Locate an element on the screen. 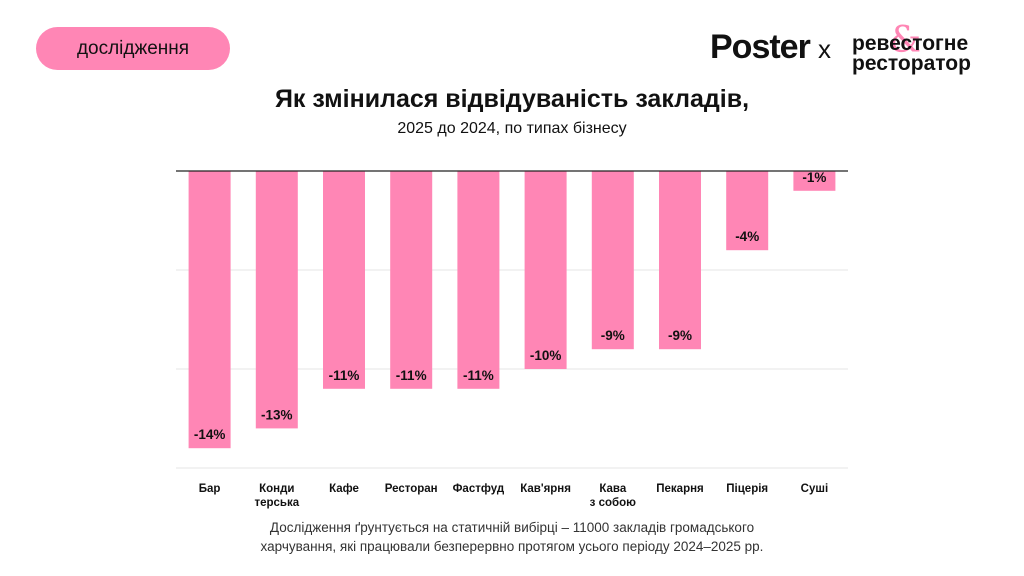 The height and width of the screenshot is (576, 1024). x-tick-label: Ресторан is located at coordinates (411, 489).